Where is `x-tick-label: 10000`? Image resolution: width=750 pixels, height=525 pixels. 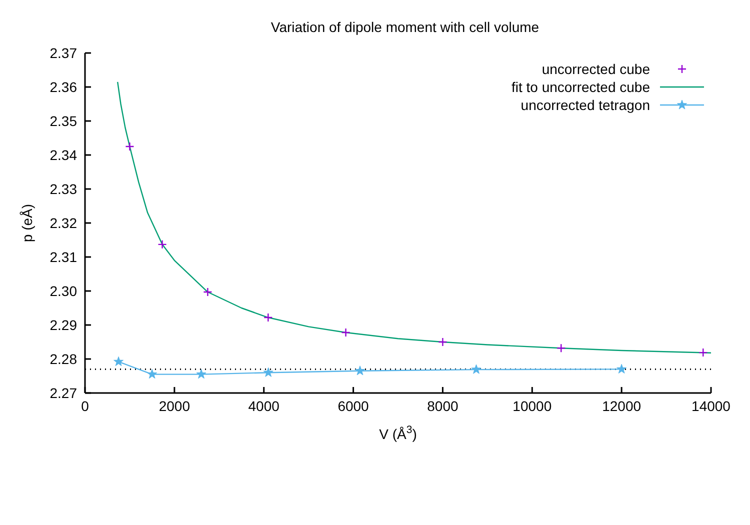 x-tick-label: 10000 is located at coordinates (532, 406).